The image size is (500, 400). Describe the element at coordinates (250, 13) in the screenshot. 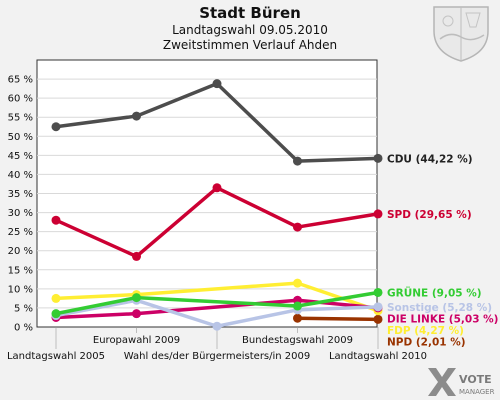

I see `chart-title: Stadt Büren` at that location.